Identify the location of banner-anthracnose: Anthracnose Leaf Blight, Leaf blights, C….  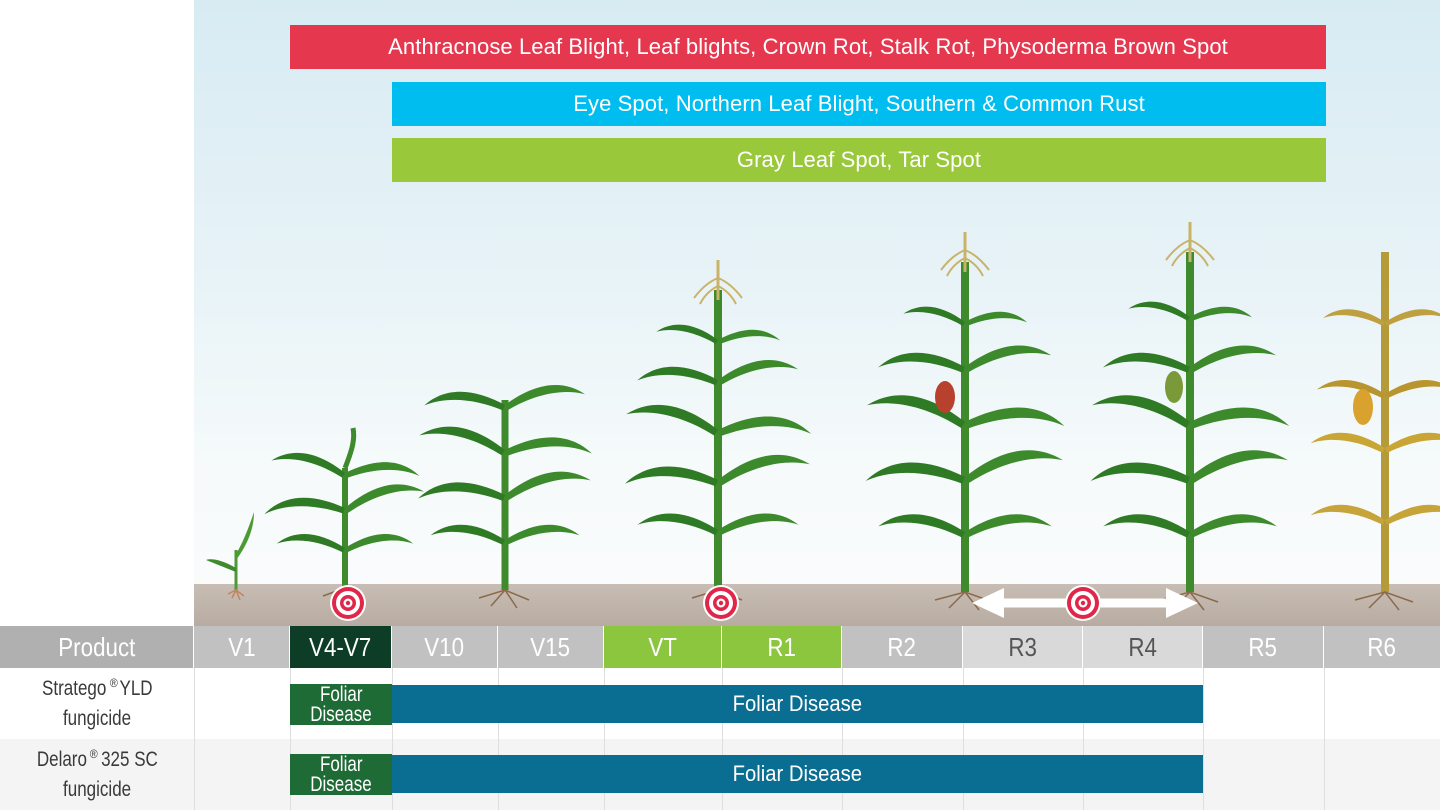
(808, 47).